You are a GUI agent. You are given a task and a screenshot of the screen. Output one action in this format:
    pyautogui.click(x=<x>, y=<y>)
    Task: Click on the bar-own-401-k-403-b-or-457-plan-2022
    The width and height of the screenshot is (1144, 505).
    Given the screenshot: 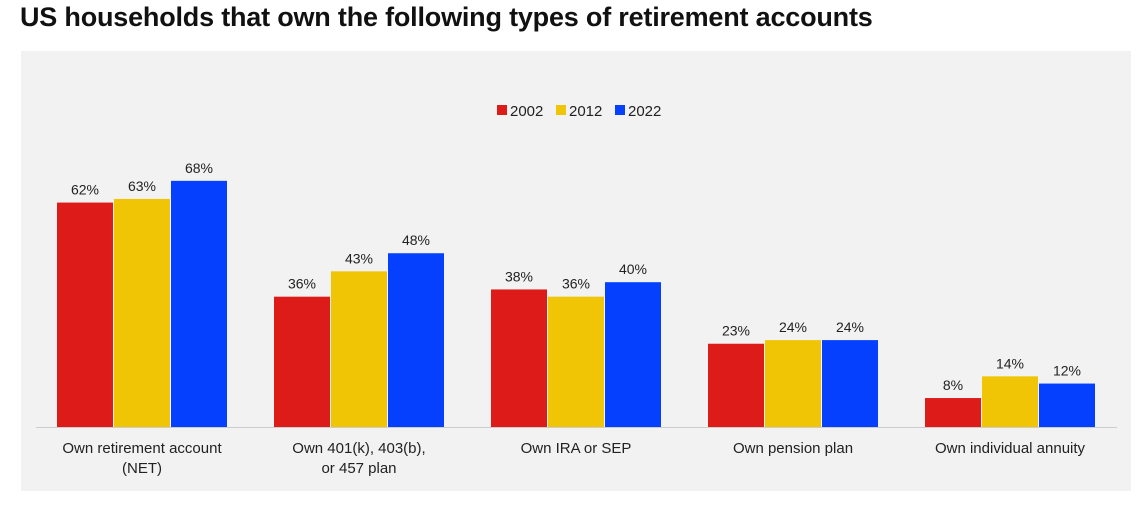 What is the action you would take?
    pyautogui.click(x=416, y=340)
    